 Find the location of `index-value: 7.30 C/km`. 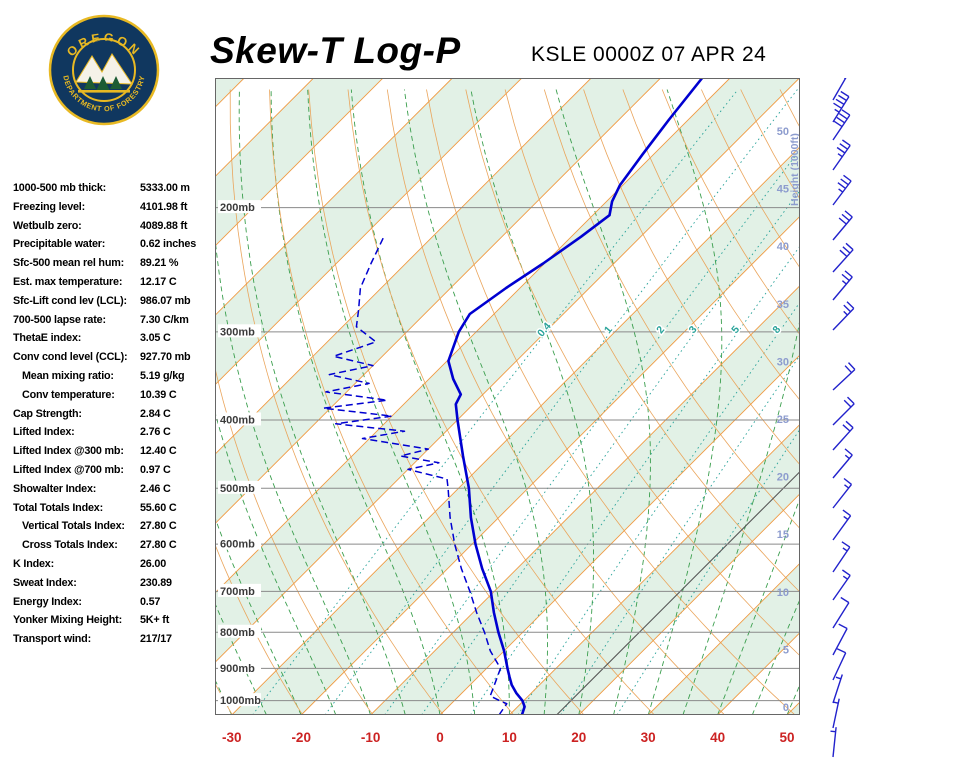

index-value: 7.30 C/km is located at coordinates (164, 319).